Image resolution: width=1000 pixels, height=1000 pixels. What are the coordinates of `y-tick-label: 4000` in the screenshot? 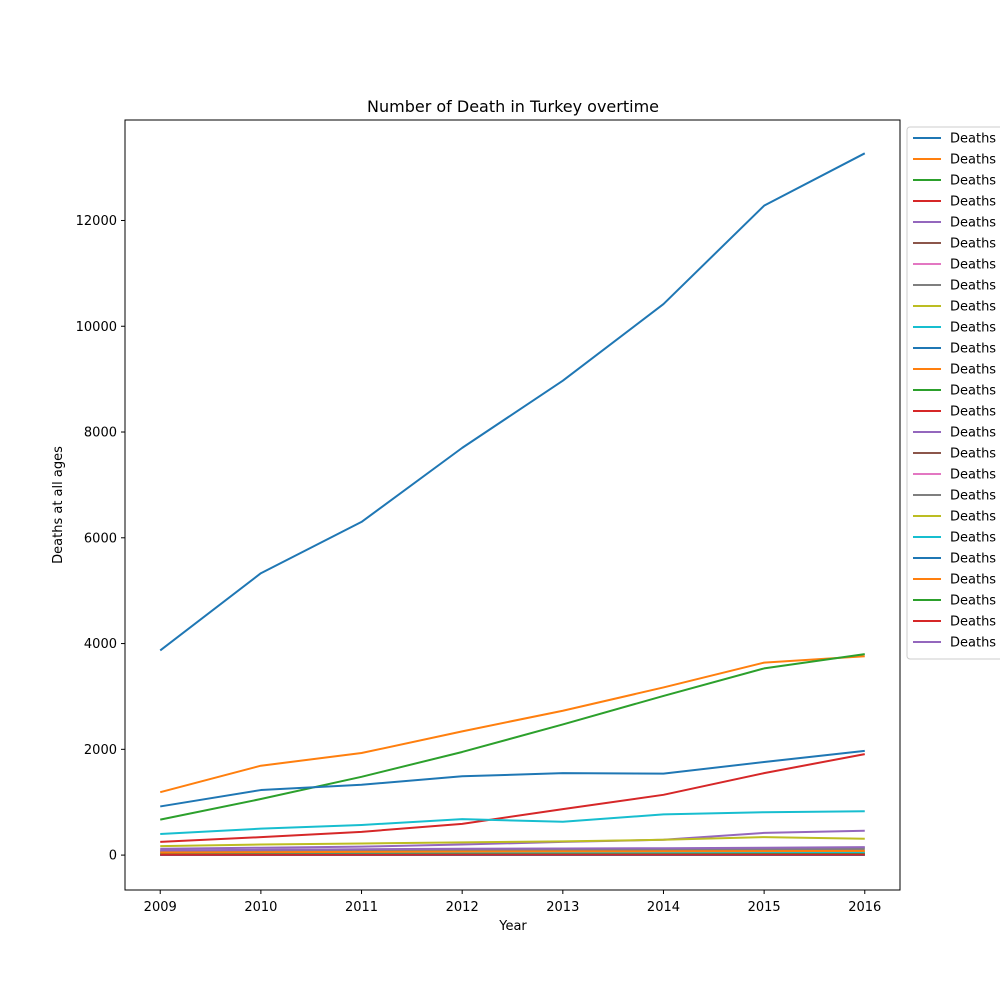 It's located at (100, 644).